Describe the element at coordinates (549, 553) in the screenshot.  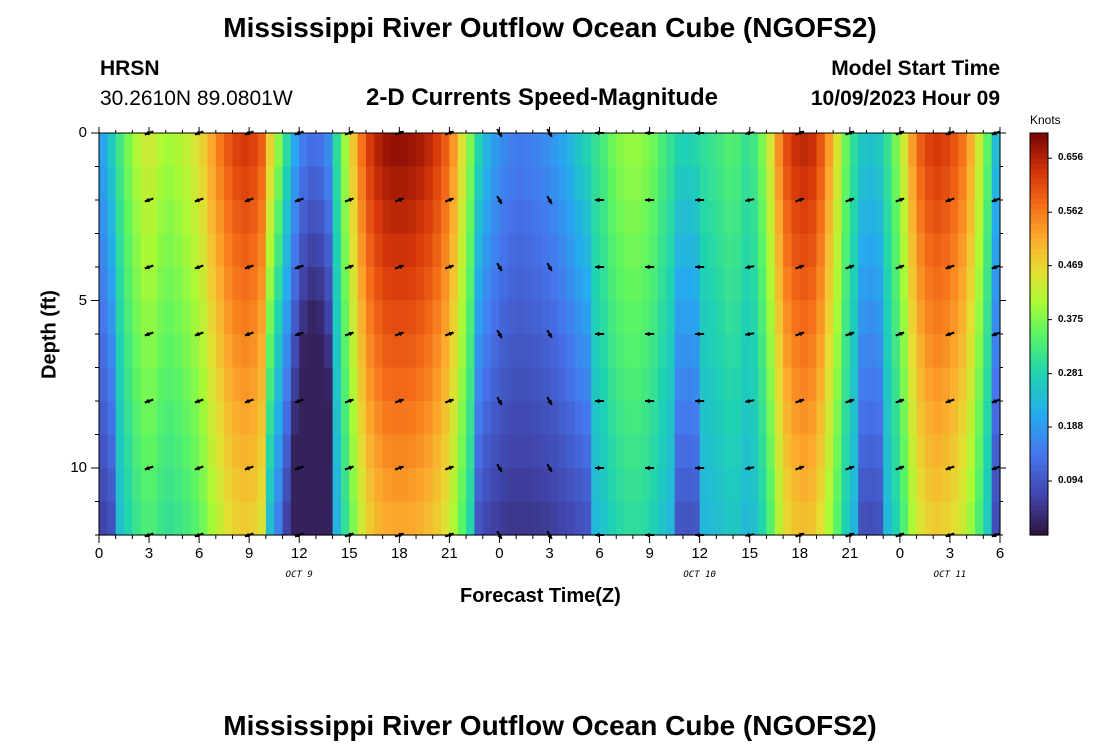
I see `x-tick-label: 3` at that location.